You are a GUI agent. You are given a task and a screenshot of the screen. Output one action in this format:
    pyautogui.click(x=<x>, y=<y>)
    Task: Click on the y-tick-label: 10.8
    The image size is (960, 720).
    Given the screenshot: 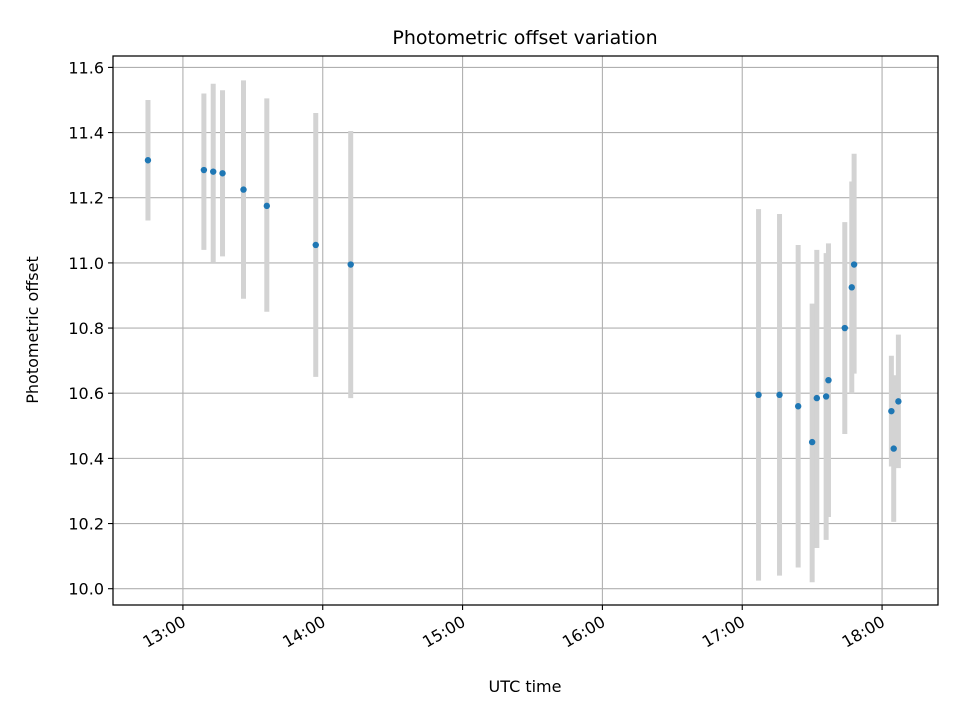 What is the action you would take?
    pyautogui.click(x=86, y=328)
    